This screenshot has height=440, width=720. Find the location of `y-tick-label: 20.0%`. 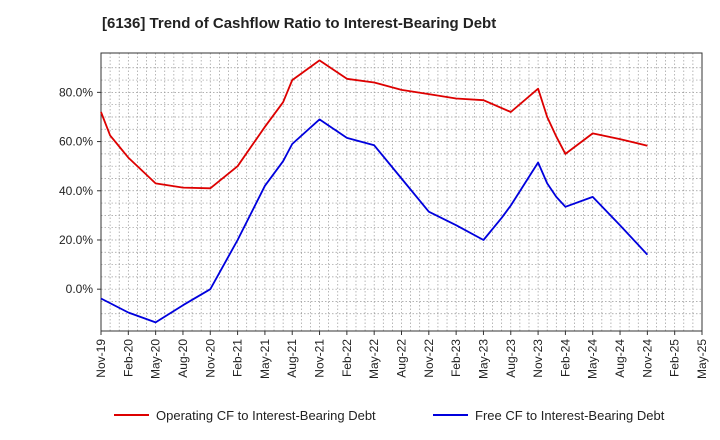

y-tick-label: 20.0% is located at coordinates (76, 240).